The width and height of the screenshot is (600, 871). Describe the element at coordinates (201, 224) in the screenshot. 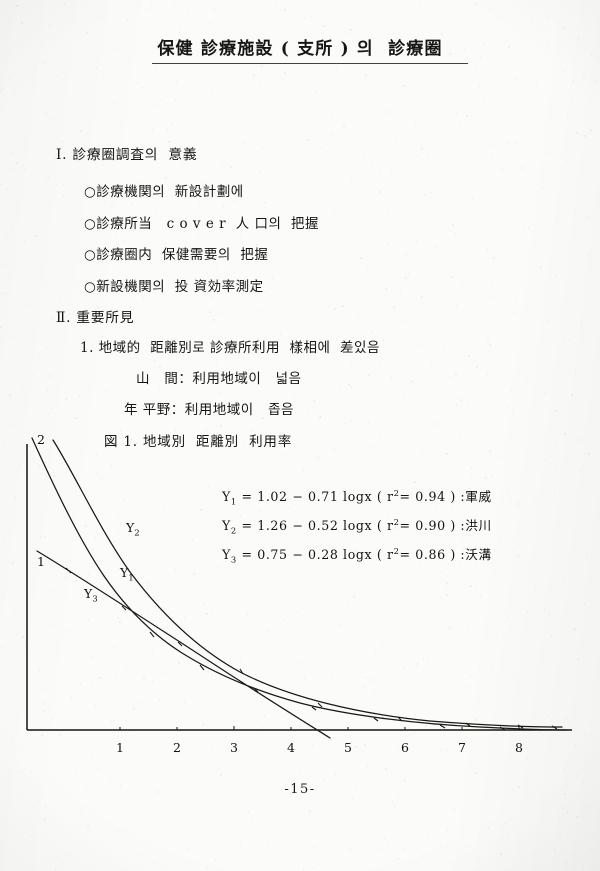

I see `section-1-bullet-2: ○診療所当 c o v e r 人 口의 把握` at that location.